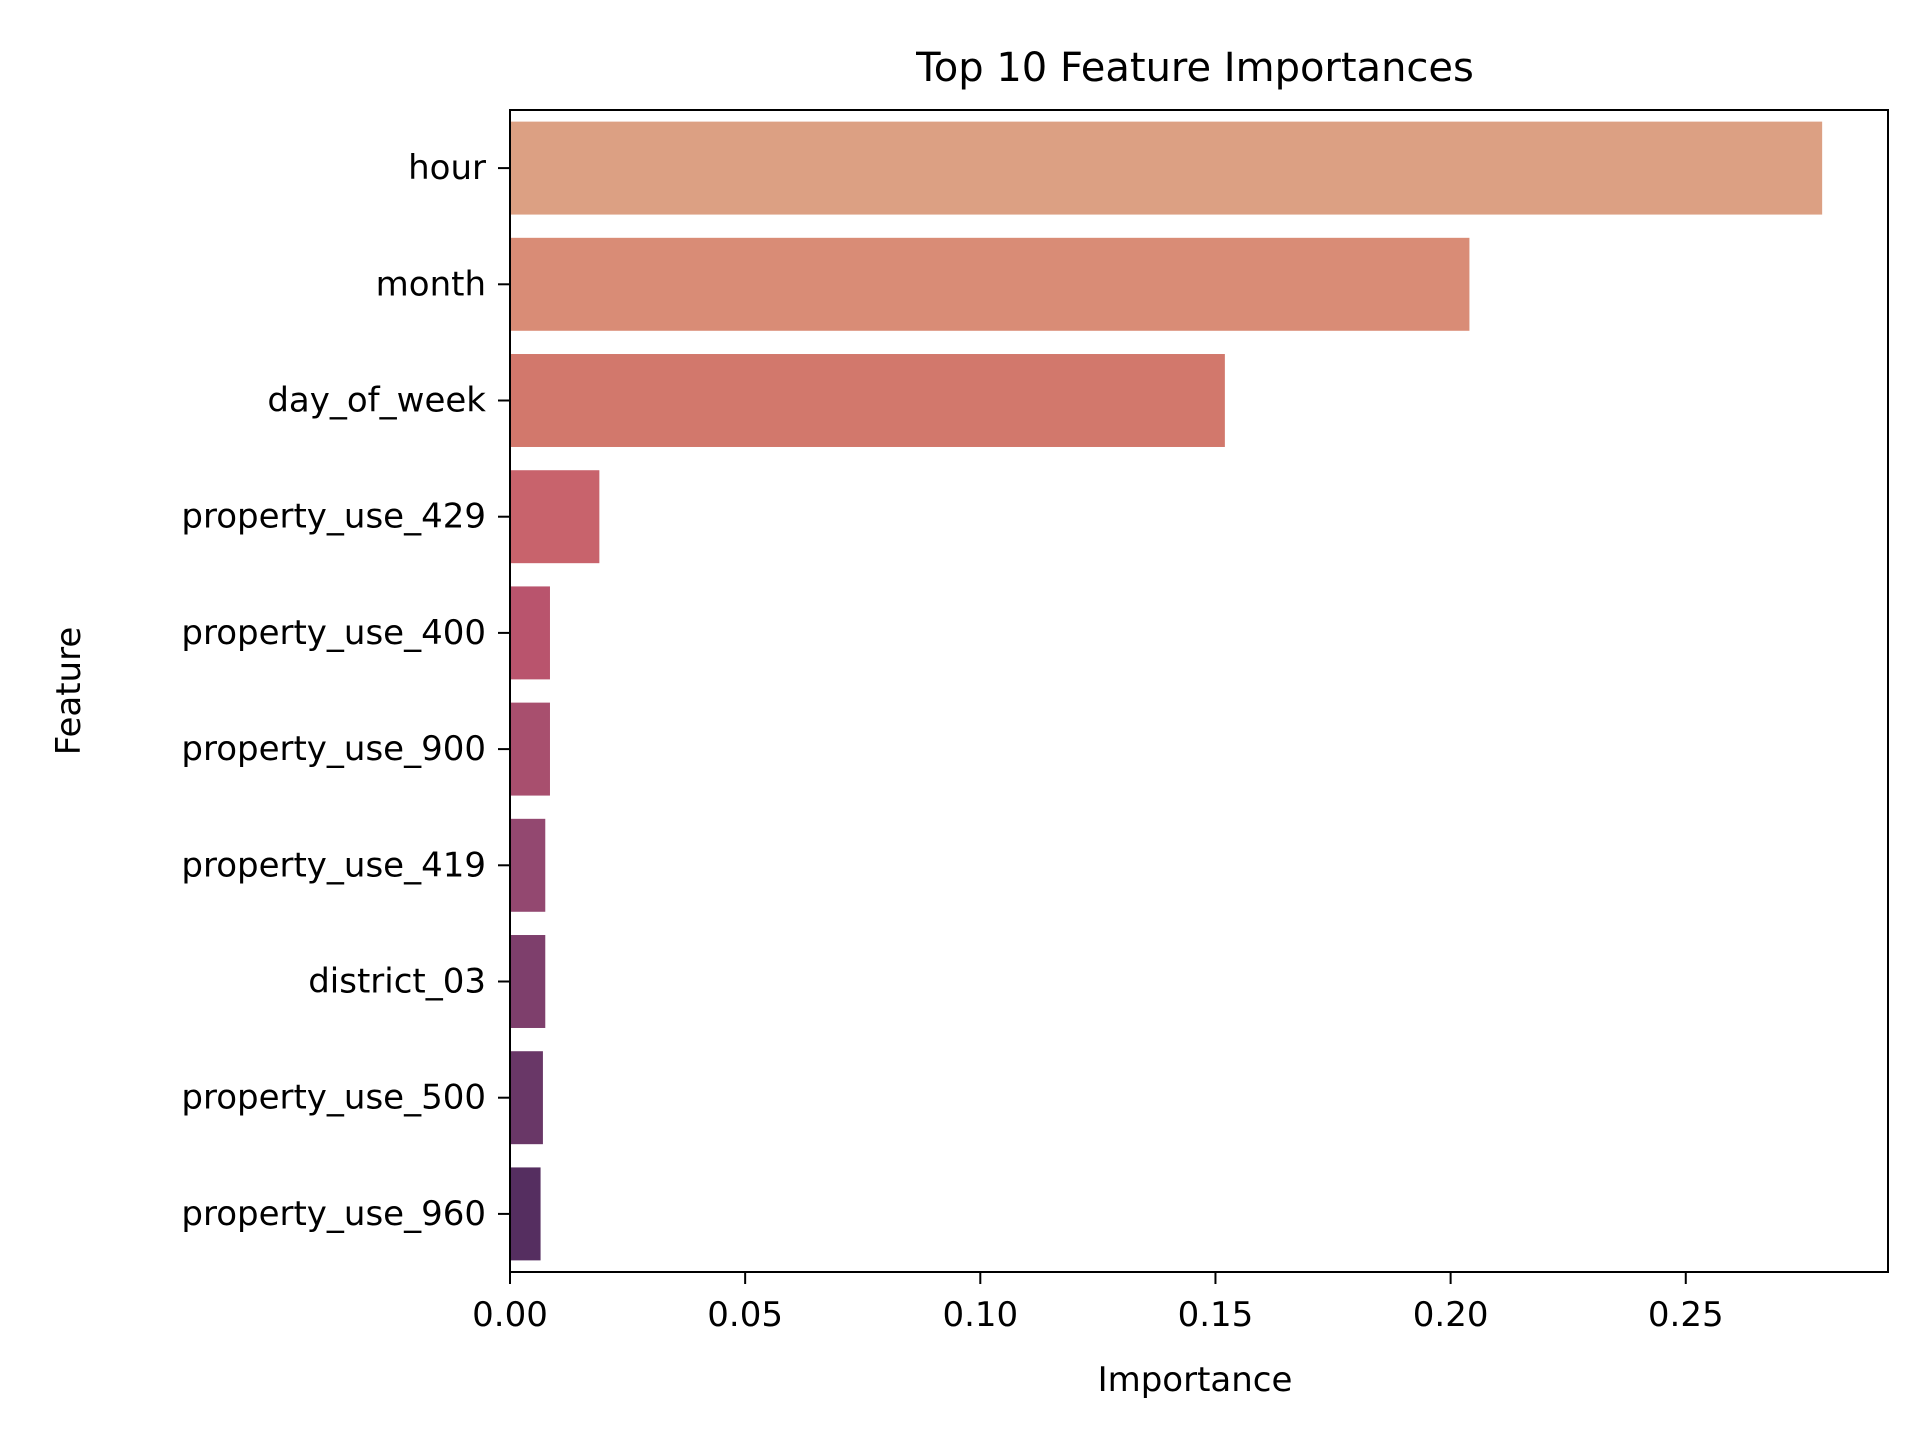  Describe the element at coordinates (867, 400) in the screenshot. I see `bar-day-of-week` at that location.